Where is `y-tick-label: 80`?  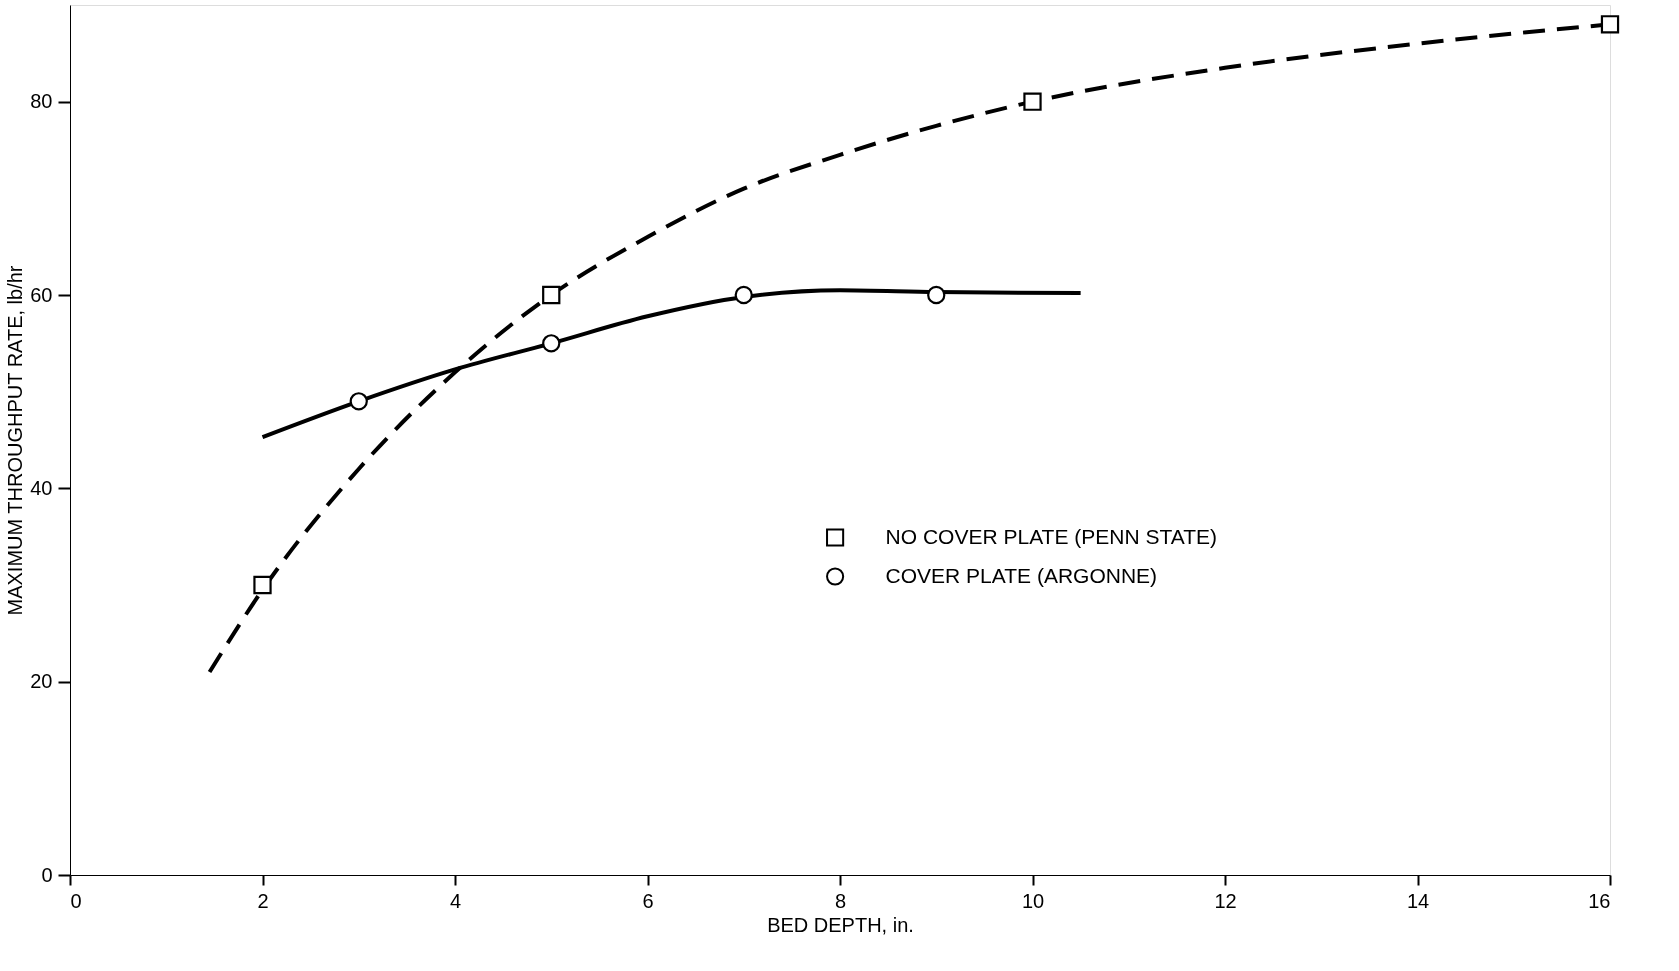
y-tick-label: 80 is located at coordinates (41, 101).